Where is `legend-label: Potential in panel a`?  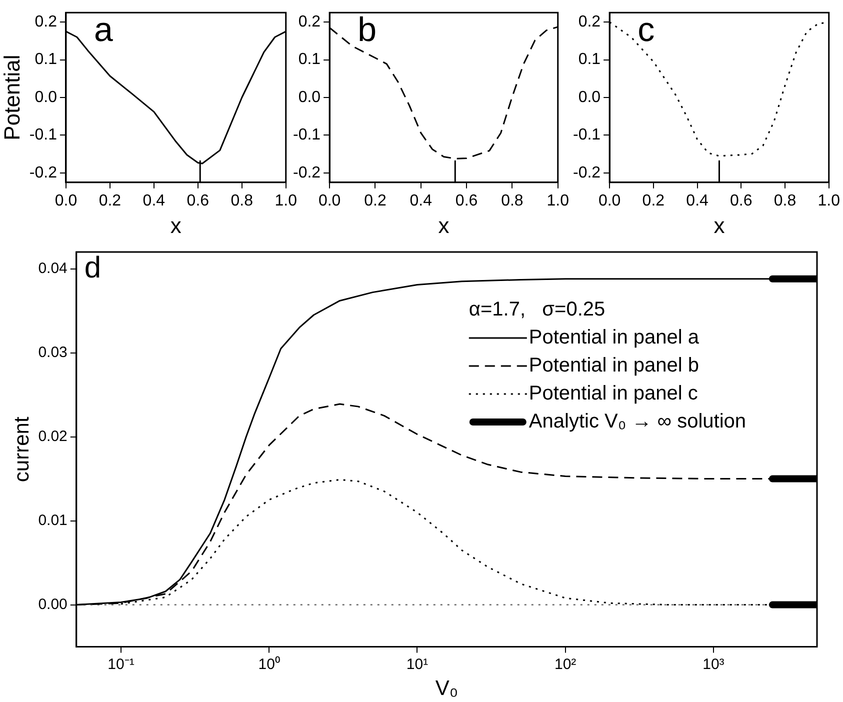 legend-label: Potential in panel a is located at coordinates (614, 337).